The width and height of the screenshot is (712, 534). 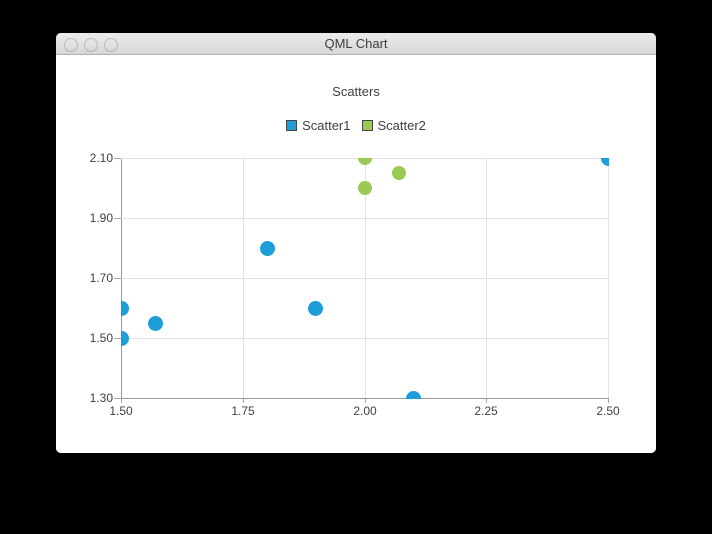 I want to click on chart-title: Scatters, so click(x=356, y=91).